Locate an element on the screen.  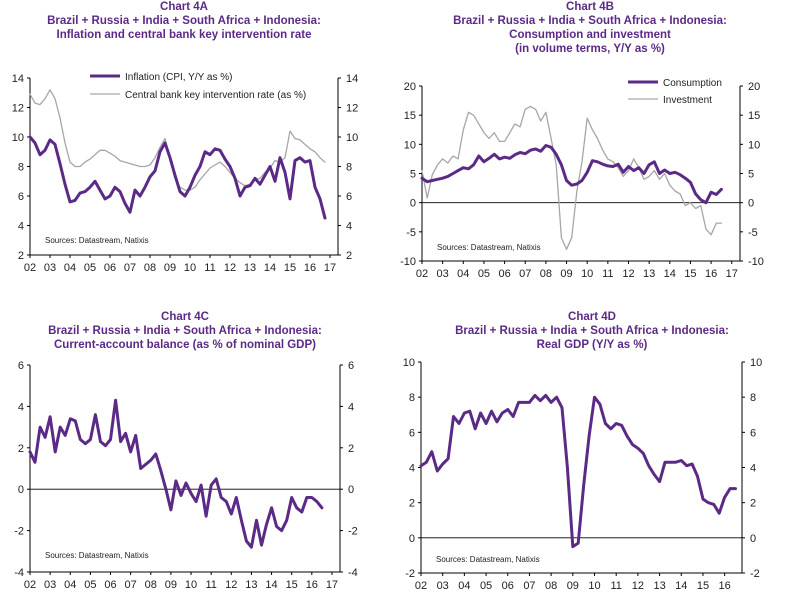
y-tick-label-right: -5 is located at coordinates (753, 233).